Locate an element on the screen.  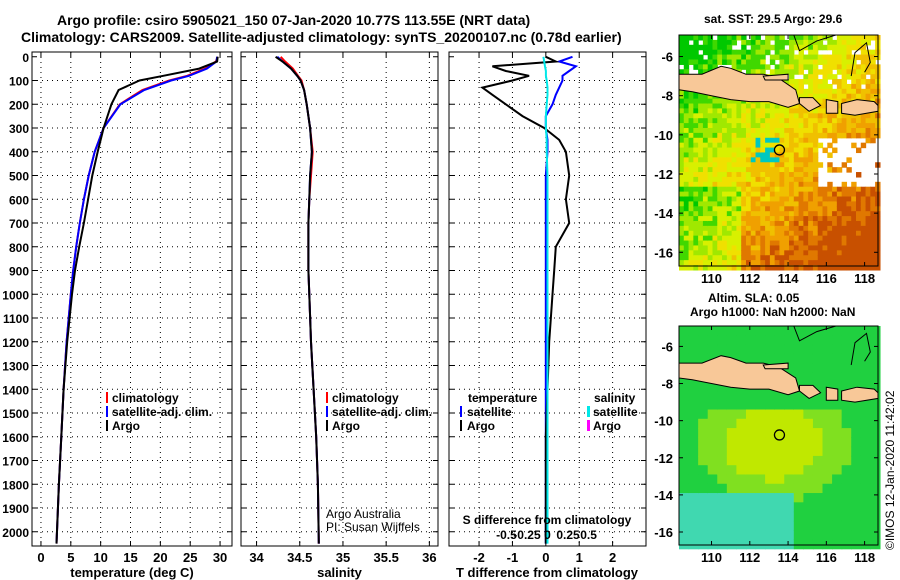
lat-tick-label: -14 is located at coordinates (664, 495).